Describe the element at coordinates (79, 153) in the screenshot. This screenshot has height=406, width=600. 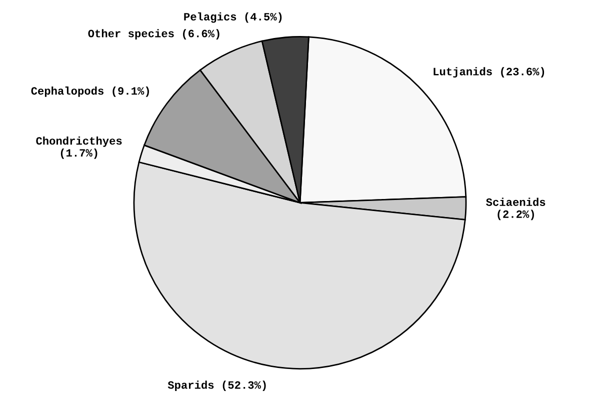
I see `data-label: (1.7%)` at that location.